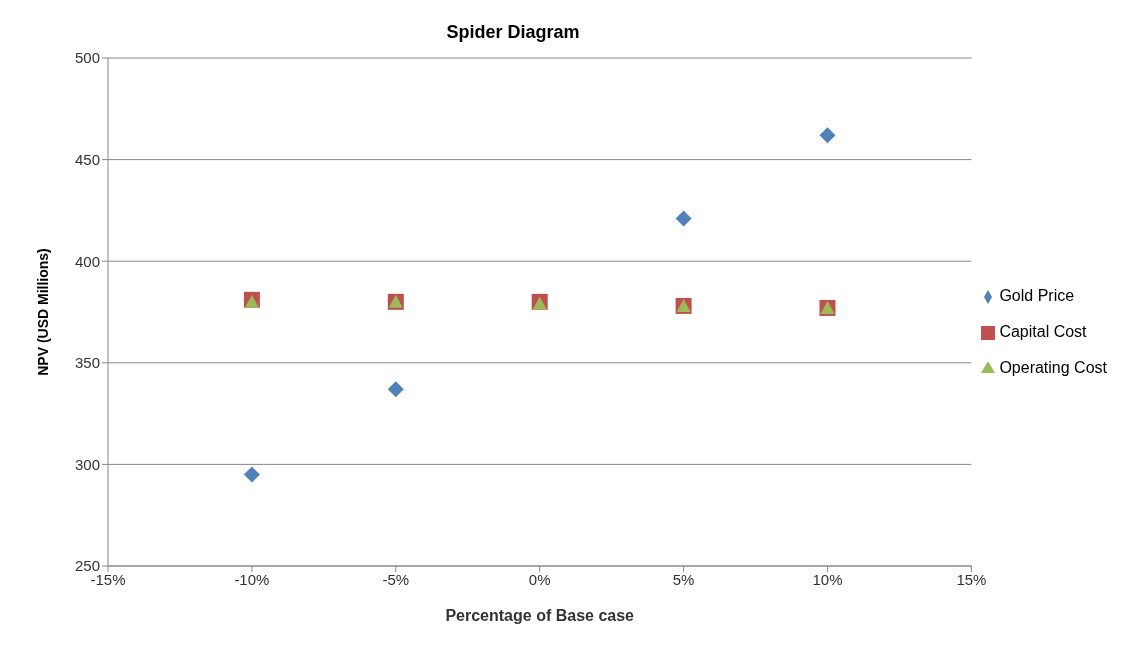 This screenshot has width=1145, height=664. Describe the element at coordinates (396, 579) in the screenshot. I see `x-tick-label: -5%` at that location.